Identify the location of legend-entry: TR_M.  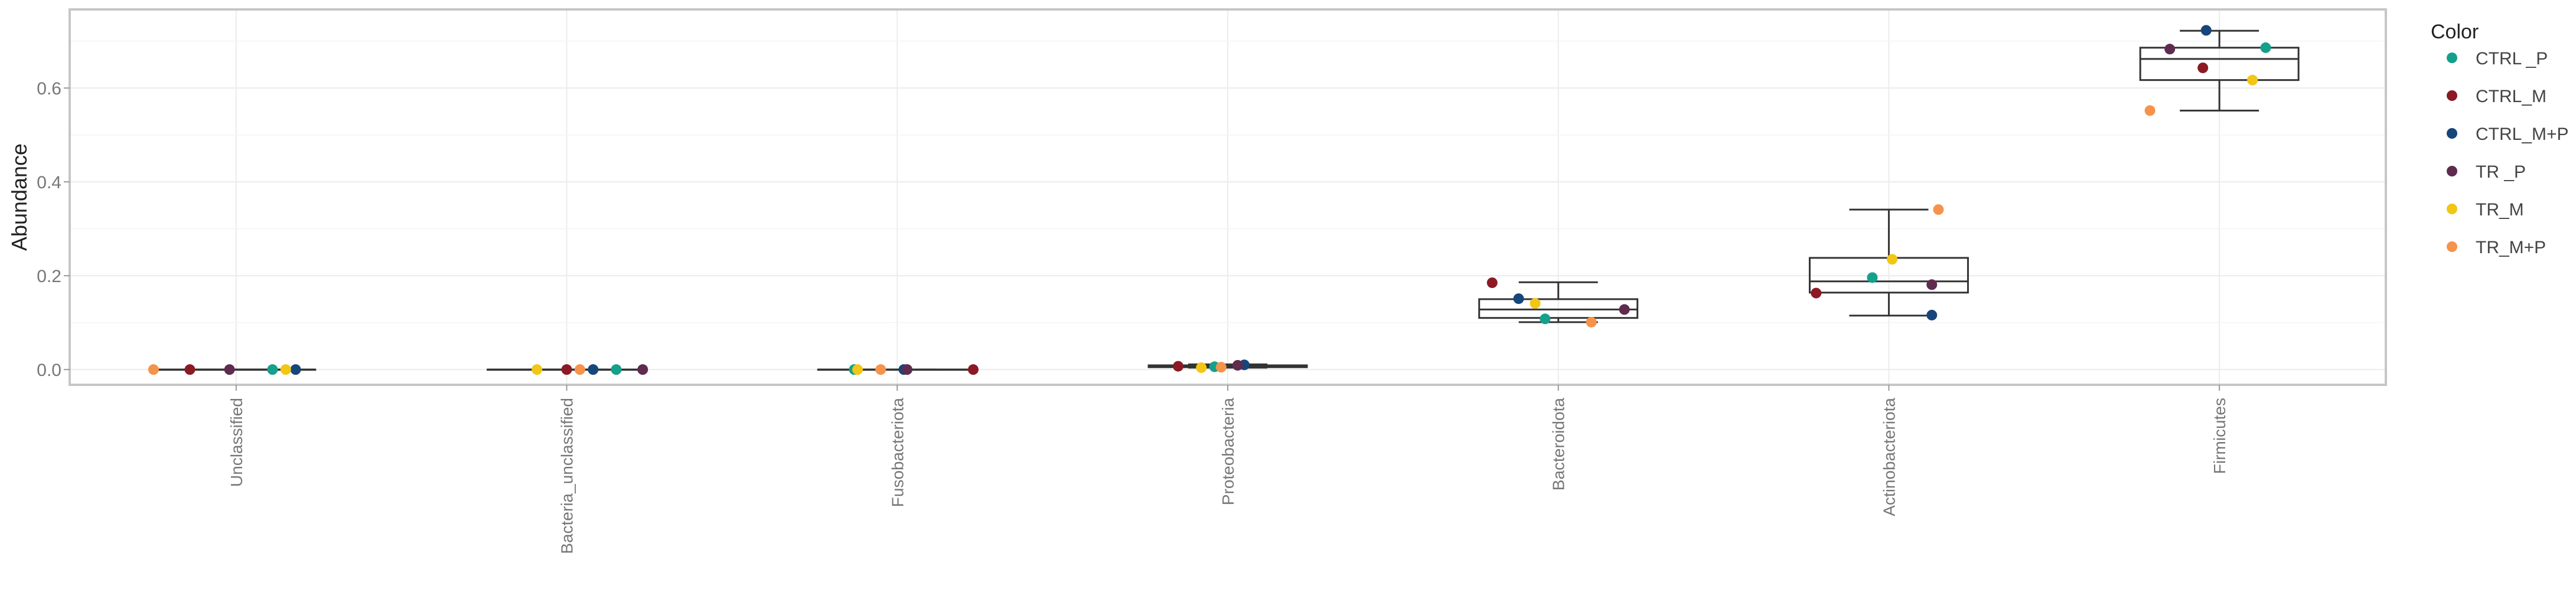
(2486, 210).